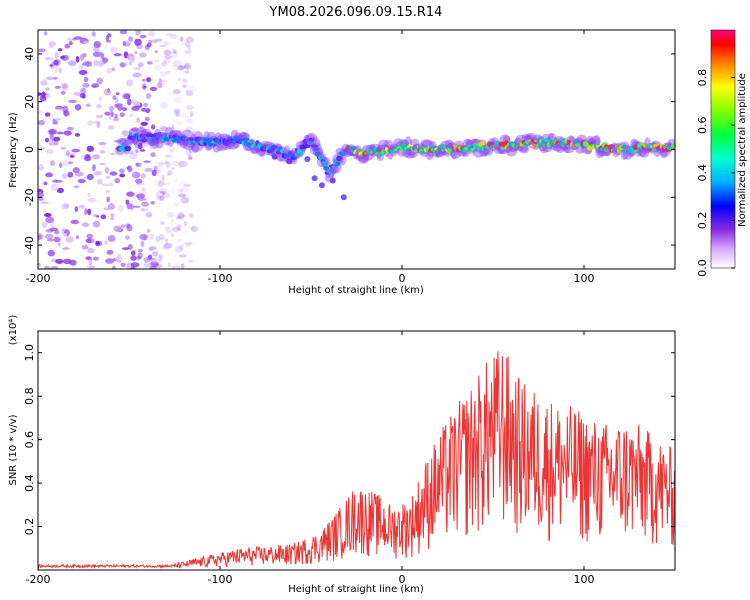  What do you see at coordinates (220, 278) in the screenshot?
I see `x-tick-label: -100` at bounding box center [220, 278].